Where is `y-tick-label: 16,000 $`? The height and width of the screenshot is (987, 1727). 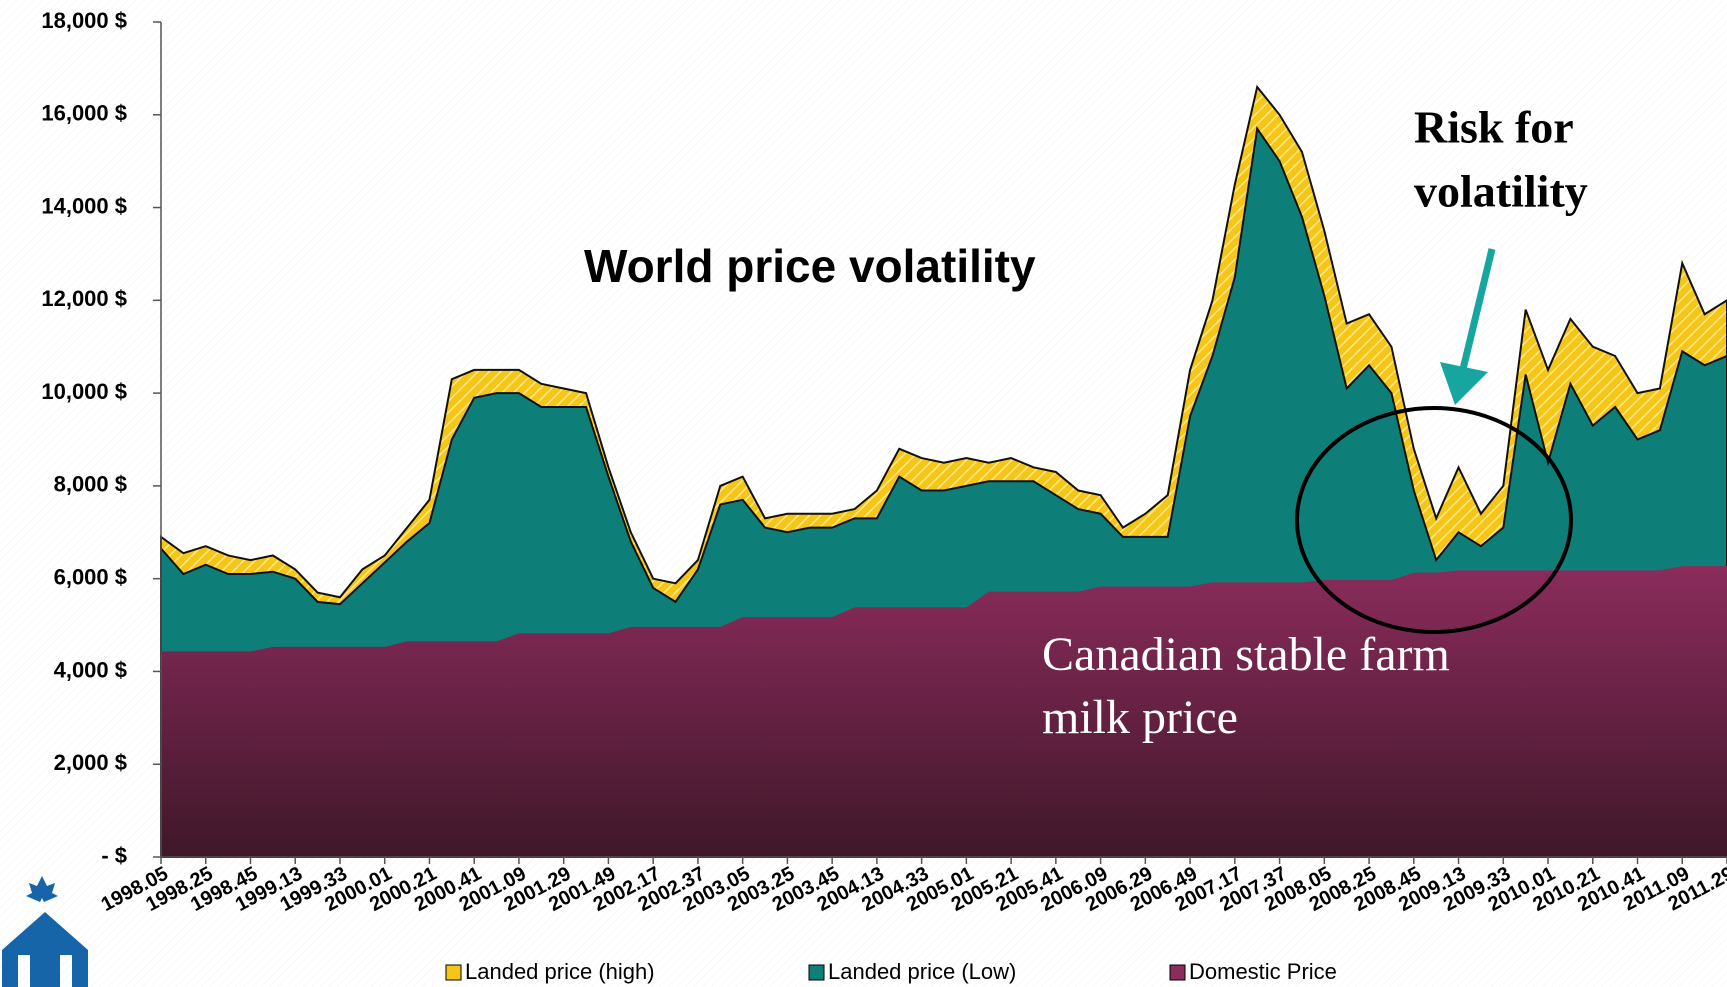 y-tick-label: 16,000 $ is located at coordinates (84, 113).